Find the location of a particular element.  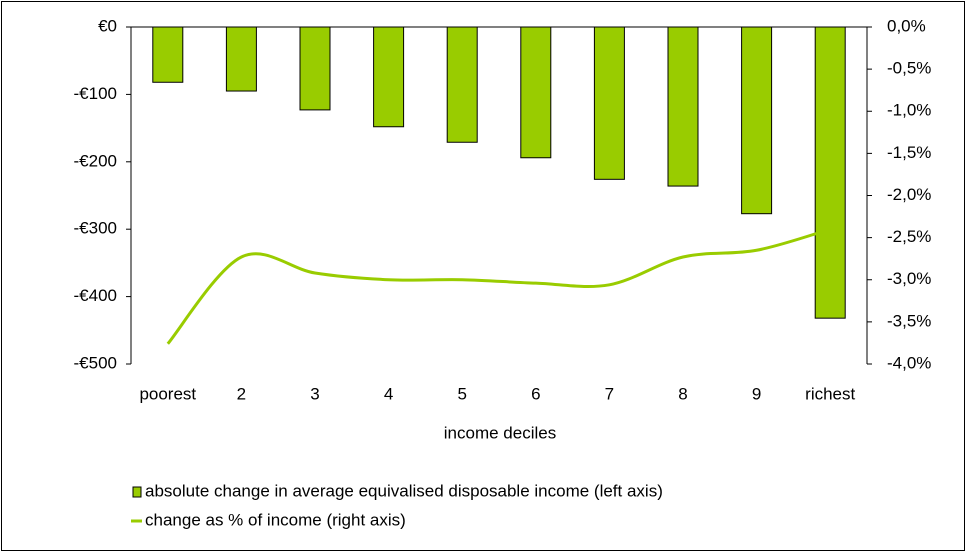

x-tick-label: 6 is located at coordinates (535, 393).